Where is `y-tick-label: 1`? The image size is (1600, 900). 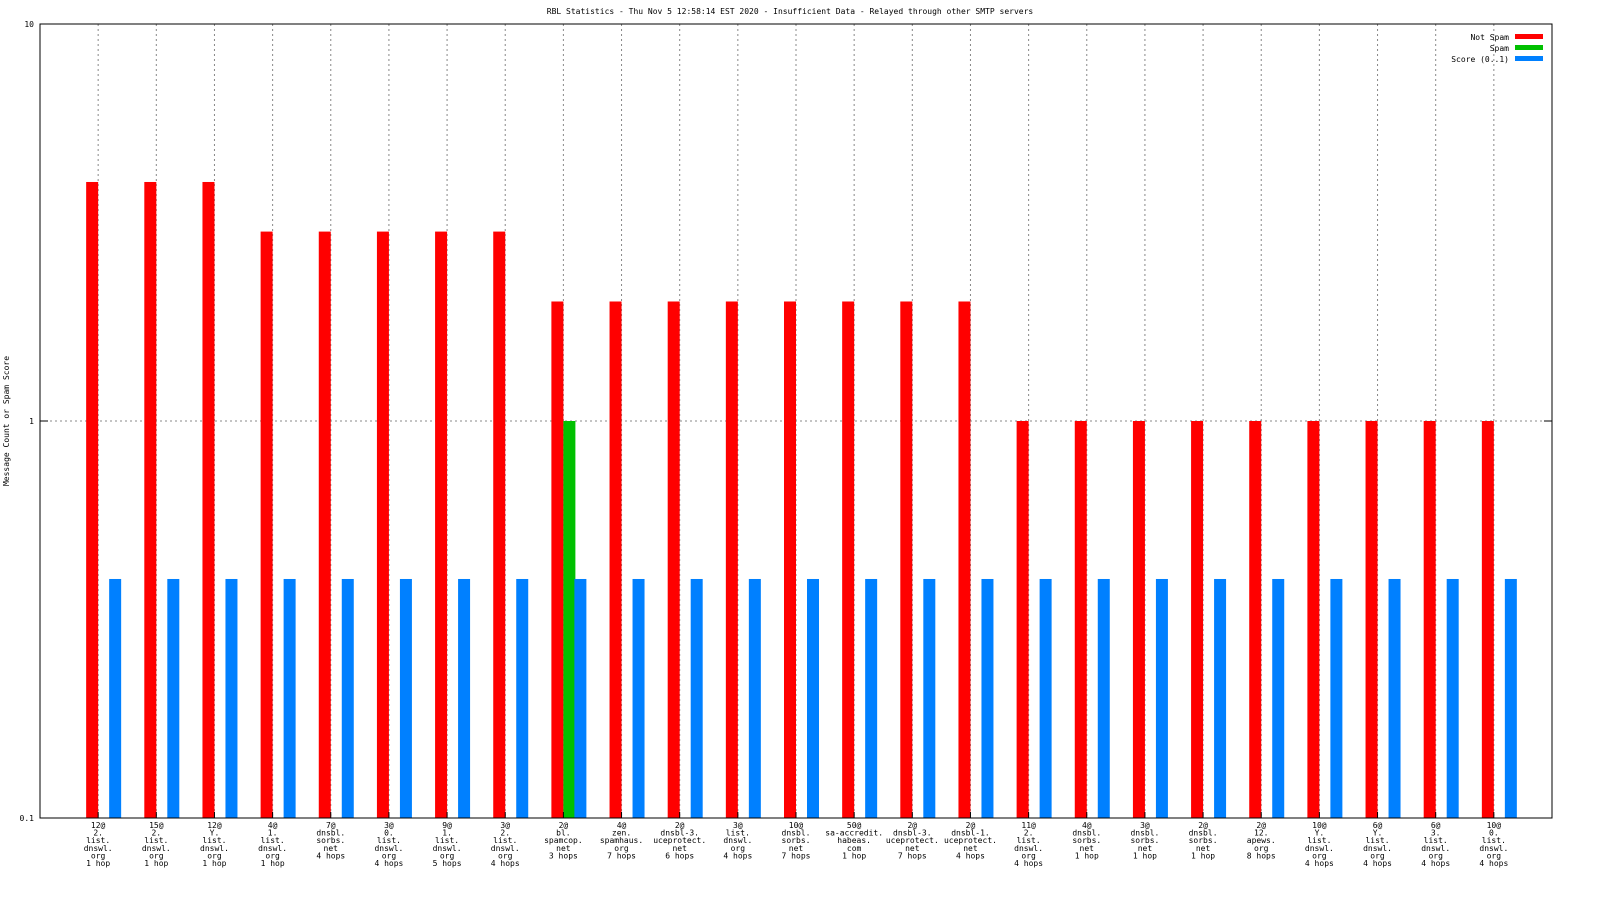
y-tick-label: 1 is located at coordinates (31, 421).